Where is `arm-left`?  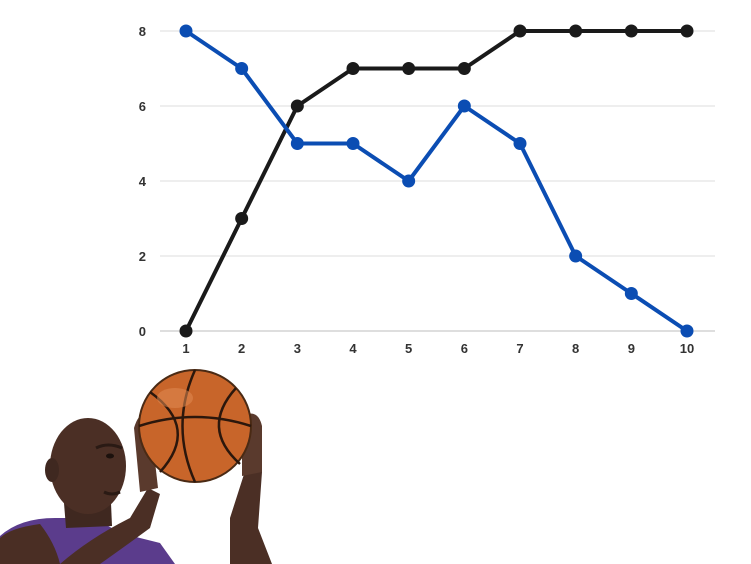
arm-left is located at coordinates (110, 526).